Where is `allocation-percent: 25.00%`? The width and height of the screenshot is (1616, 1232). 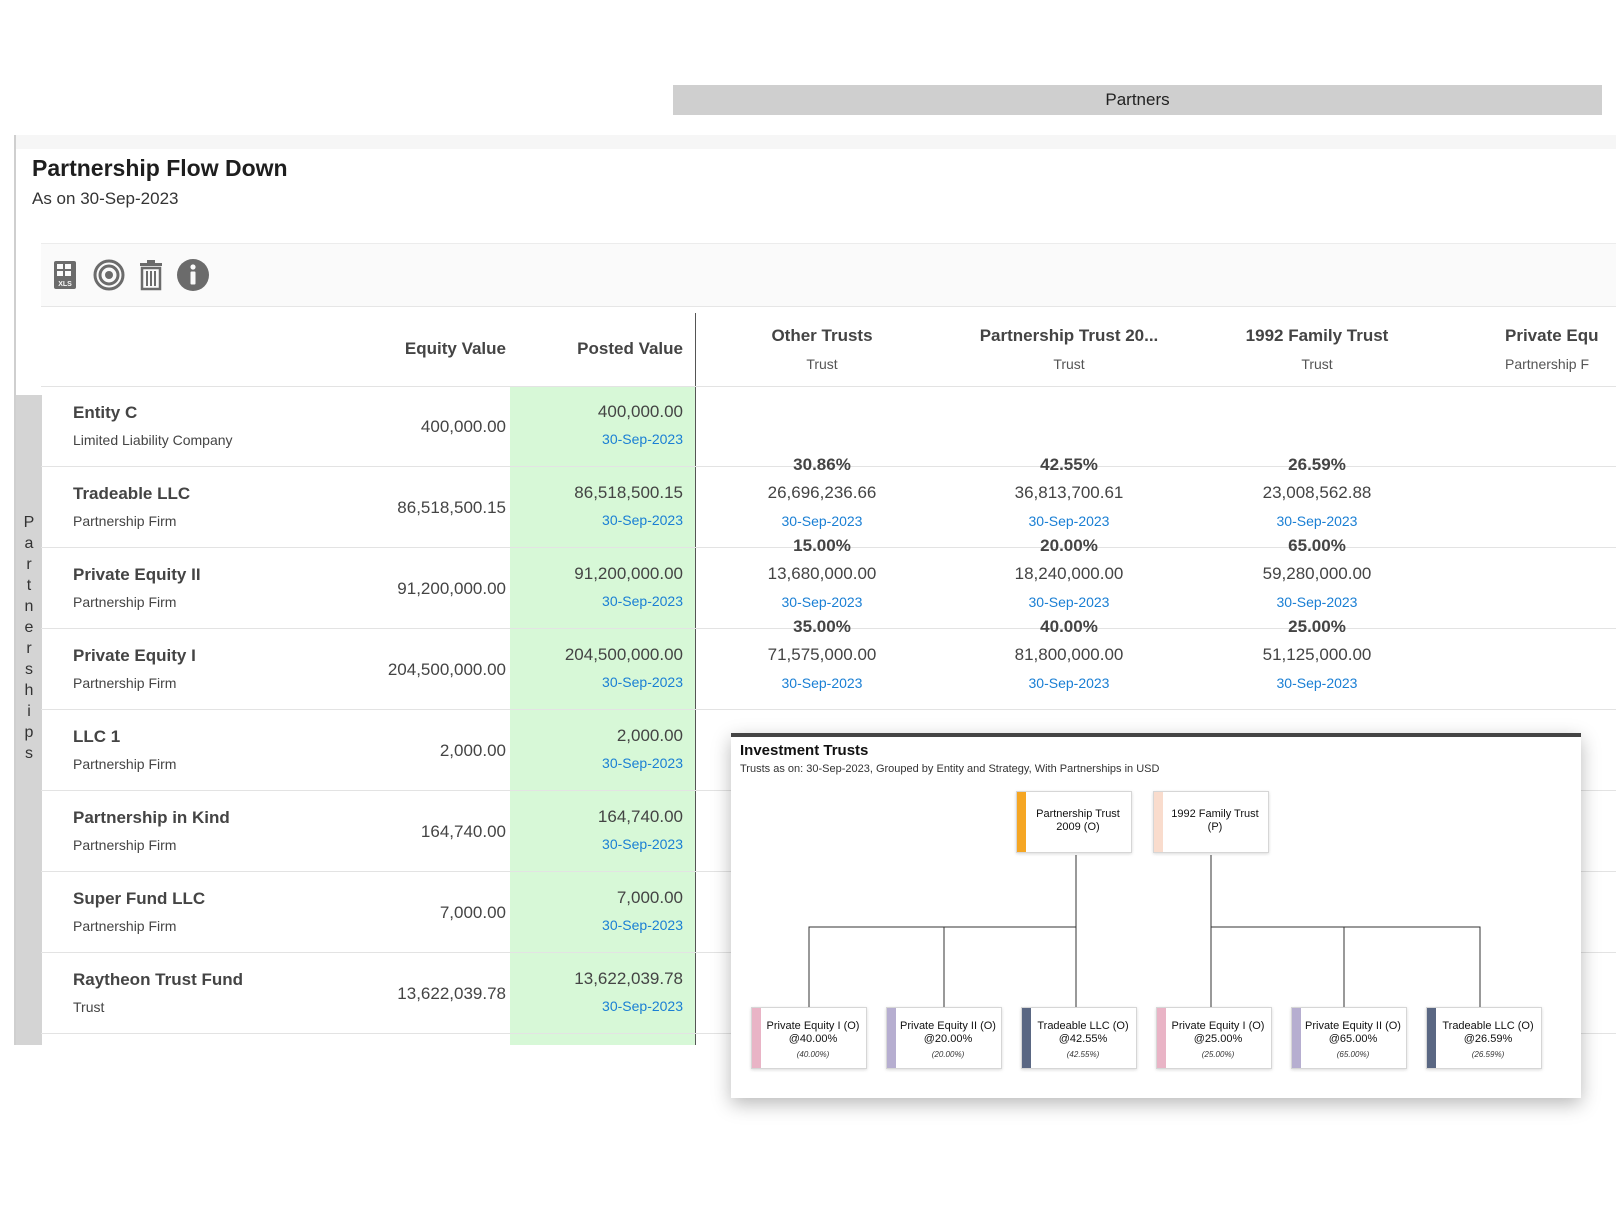
allocation-percent: 25.00% is located at coordinates (1317, 626).